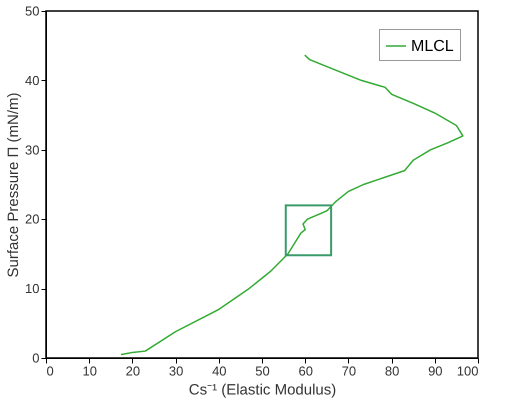 Image resolution: width=506 pixels, height=413 pixels. Describe the element at coordinates (219, 371) in the screenshot. I see `x-tick-label: 40` at that location.